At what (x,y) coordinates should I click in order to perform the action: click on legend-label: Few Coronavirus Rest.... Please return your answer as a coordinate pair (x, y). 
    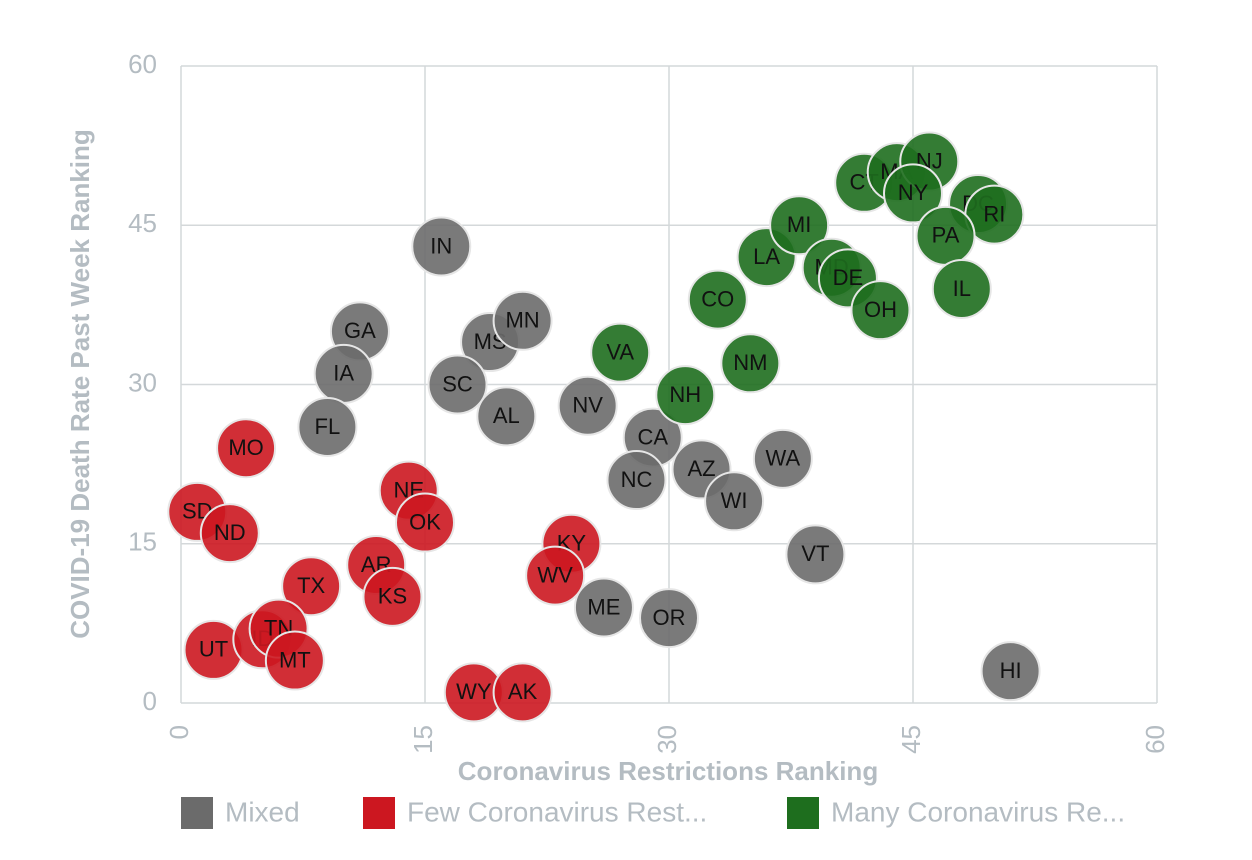
    Looking at the image, I should click on (557, 811).